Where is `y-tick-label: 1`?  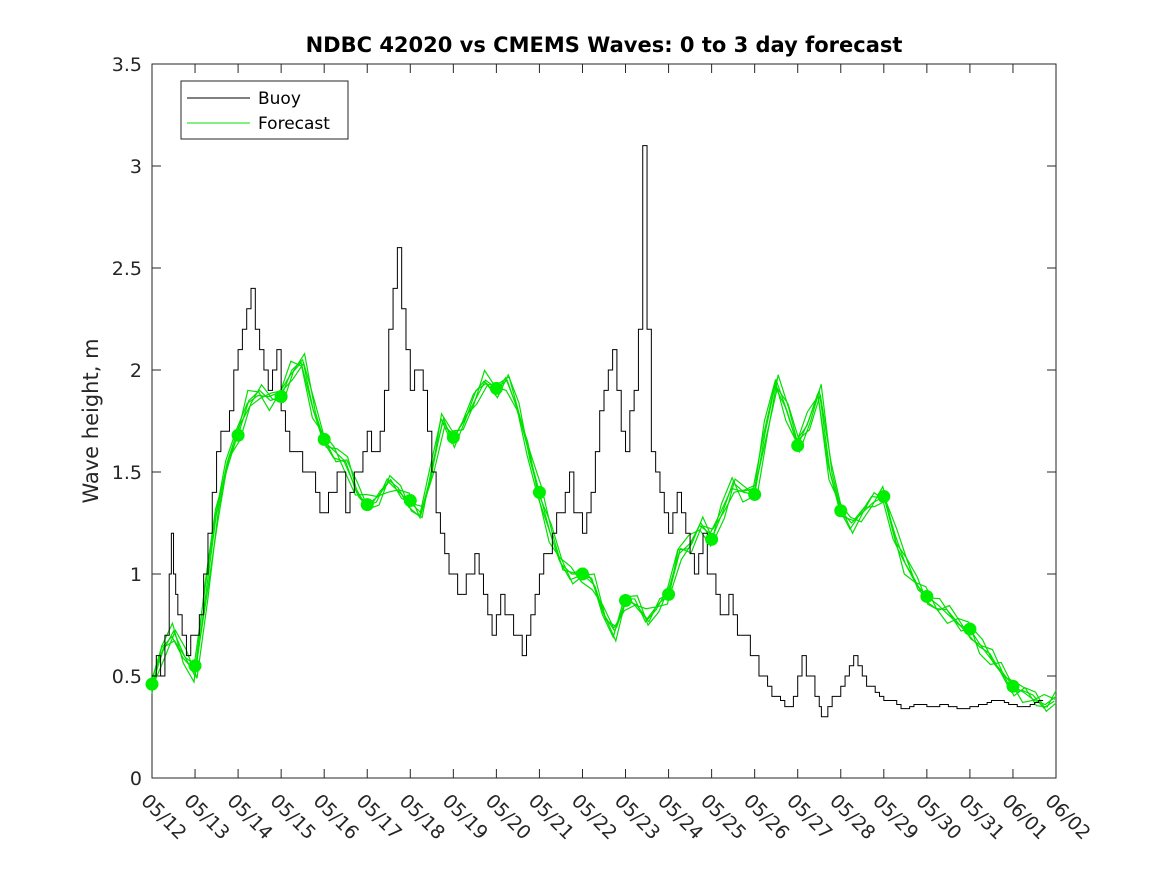
y-tick-label: 1 is located at coordinates (136, 575).